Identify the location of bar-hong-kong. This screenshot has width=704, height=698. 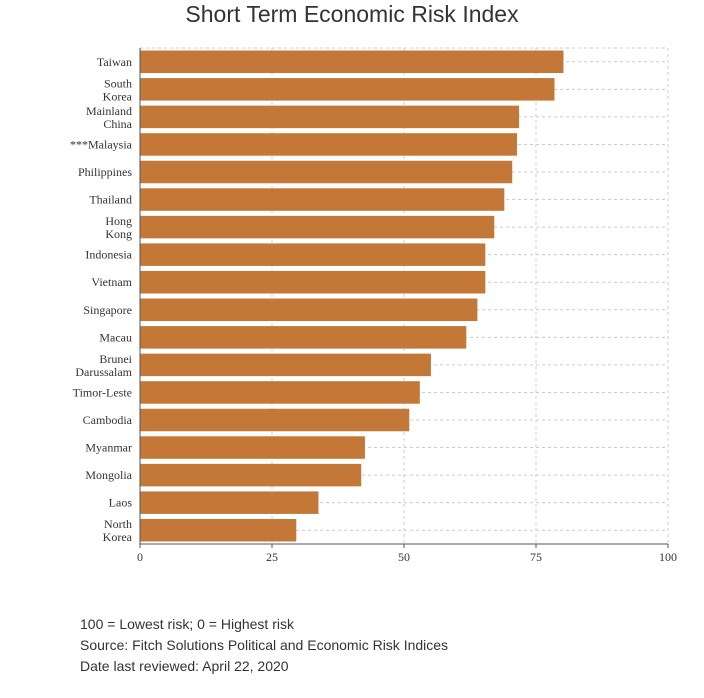
(317, 227).